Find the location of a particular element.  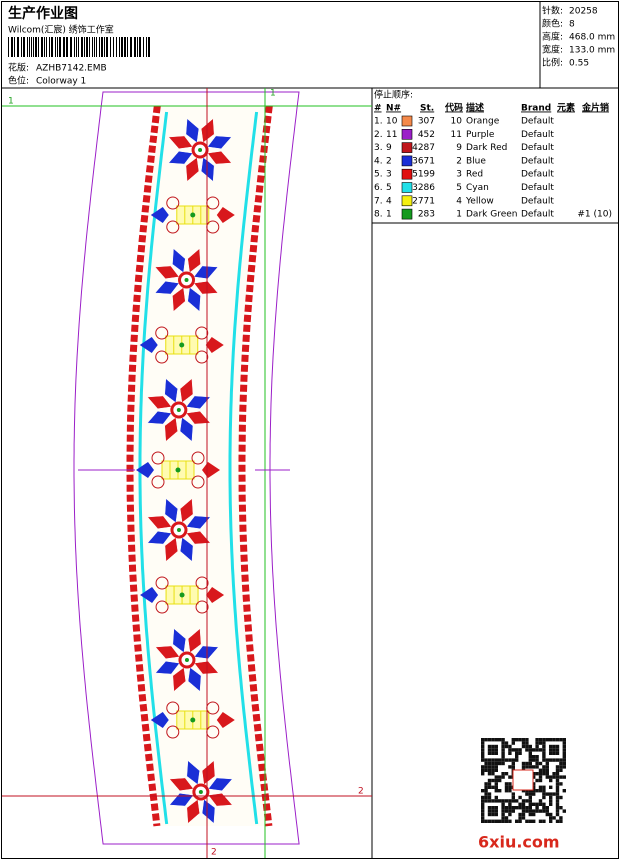

row-seq: 2. is located at coordinates (378, 135).